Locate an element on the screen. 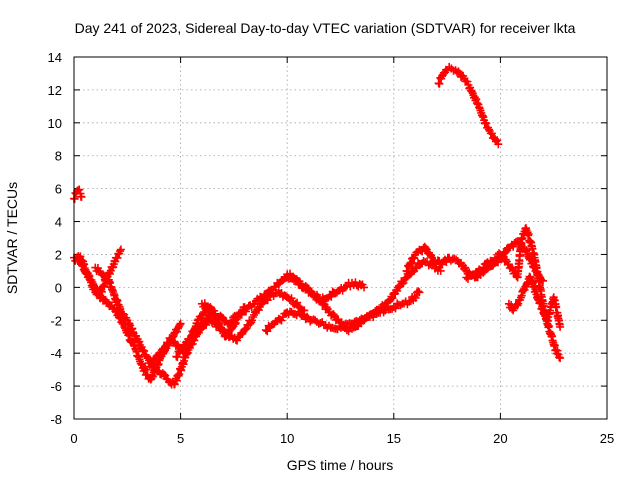  y-tick-label: 14 is located at coordinates (55, 57).